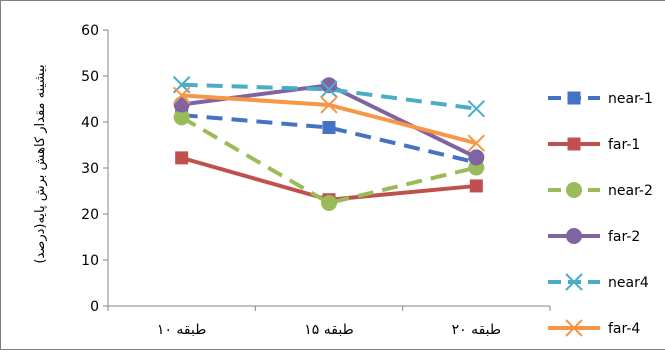 The width and height of the screenshot is (665, 354). Describe the element at coordinates (90, 215) in the screenshot. I see `y-tick-label: 20` at that location.